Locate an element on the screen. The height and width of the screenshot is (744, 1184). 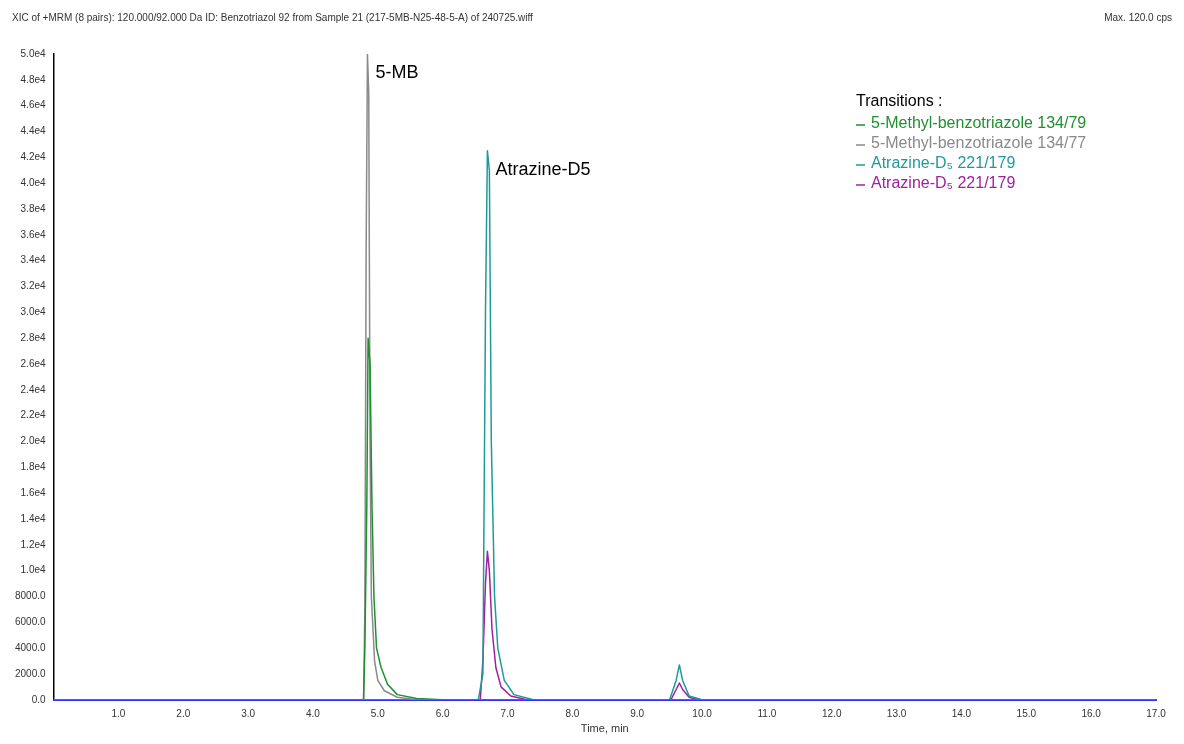
y-tick-label: 1.8e4 is located at coordinates (33, 467).